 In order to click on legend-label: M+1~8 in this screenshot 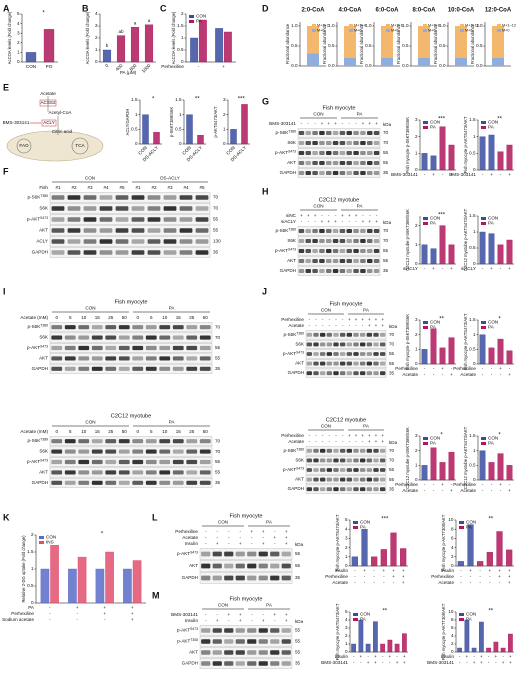, I will do `click(434, 26)`.